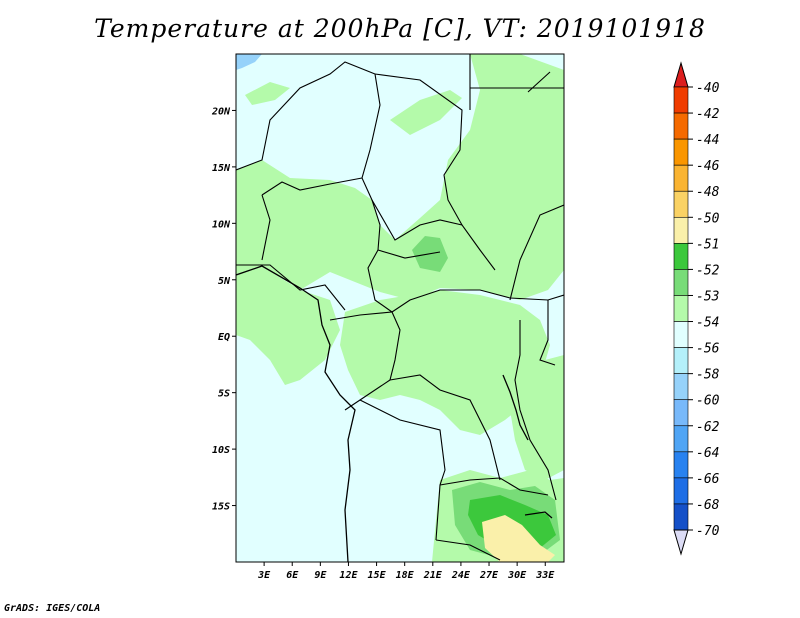 This screenshot has height=618, width=800. I want to click on lat-tick-label: 15S, so click(221, 507).